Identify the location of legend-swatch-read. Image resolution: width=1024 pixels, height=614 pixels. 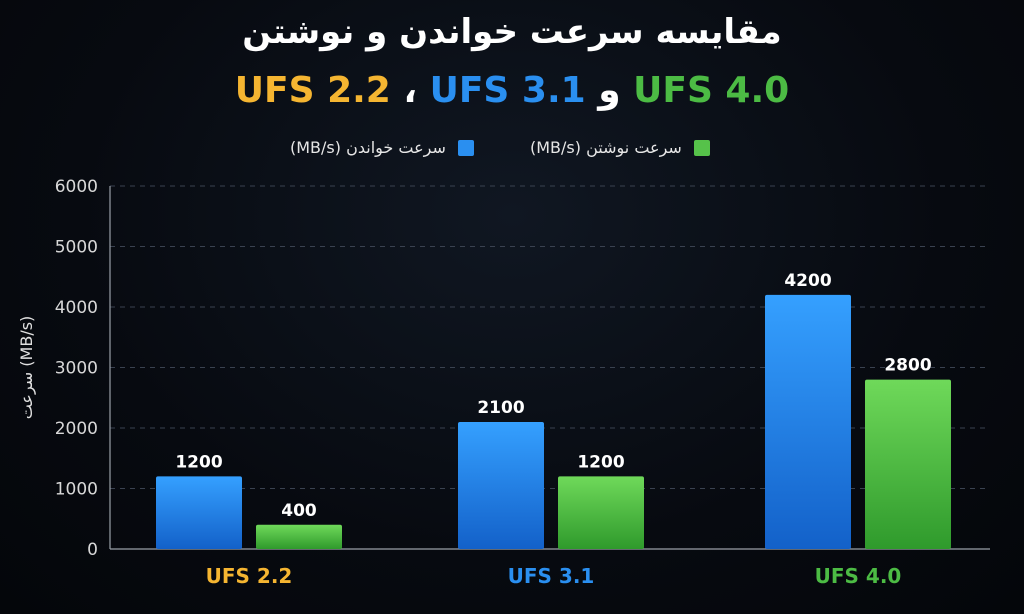
(465, 147).